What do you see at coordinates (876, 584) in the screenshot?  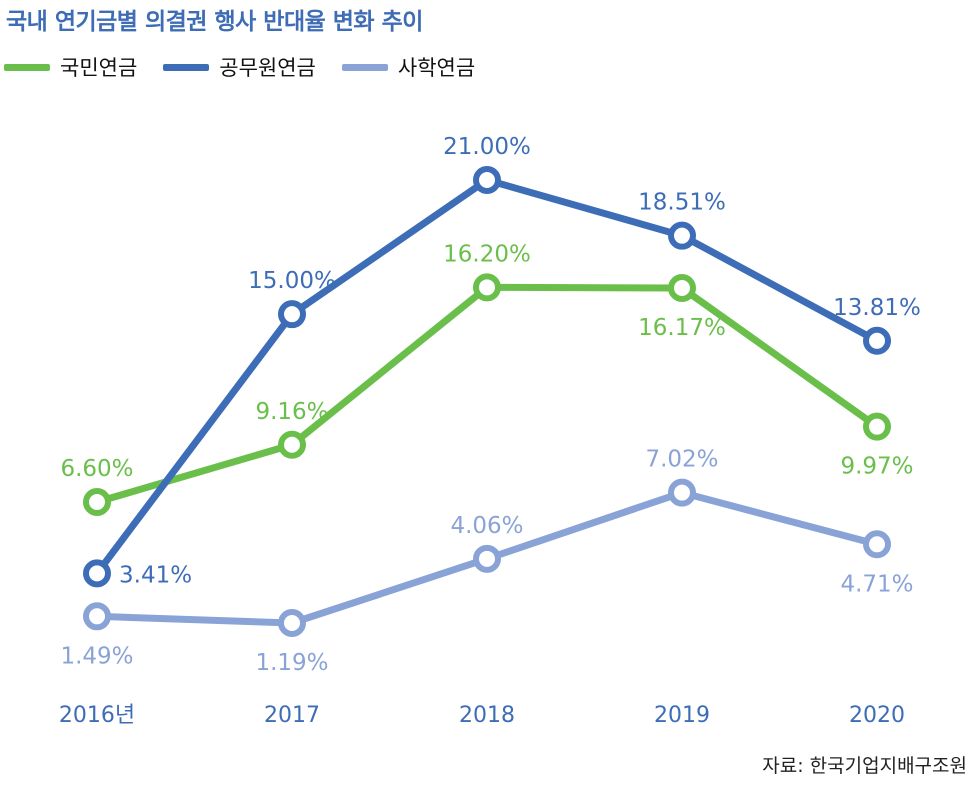 I see `data-label: 4.71%` at bounding box center [876, 584].